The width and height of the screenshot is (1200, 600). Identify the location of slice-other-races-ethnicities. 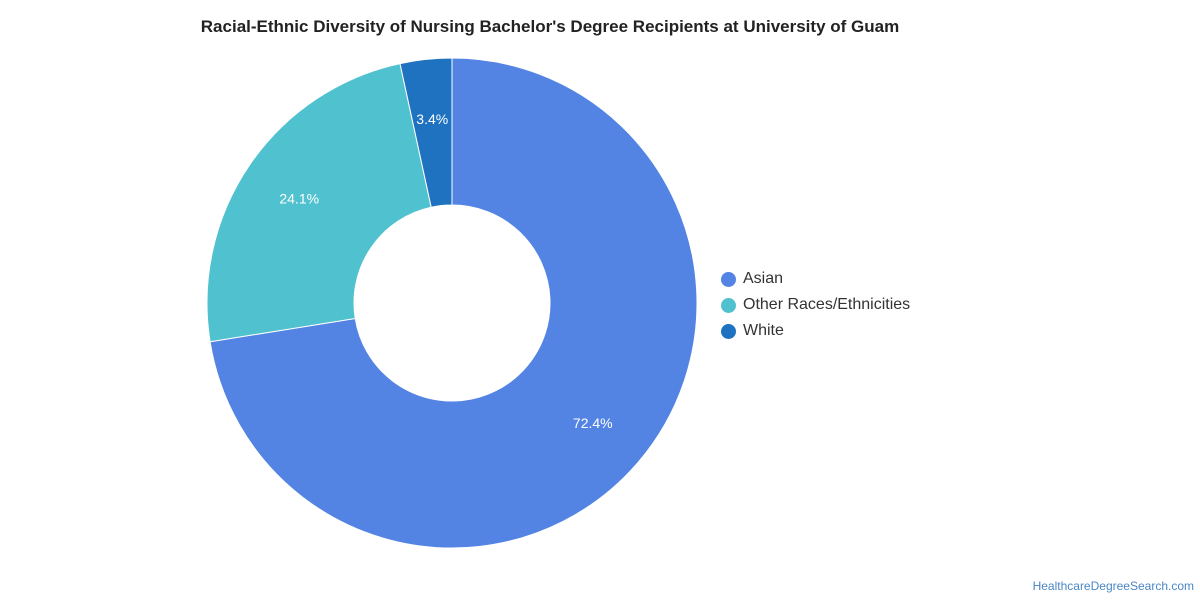
(319, 202).